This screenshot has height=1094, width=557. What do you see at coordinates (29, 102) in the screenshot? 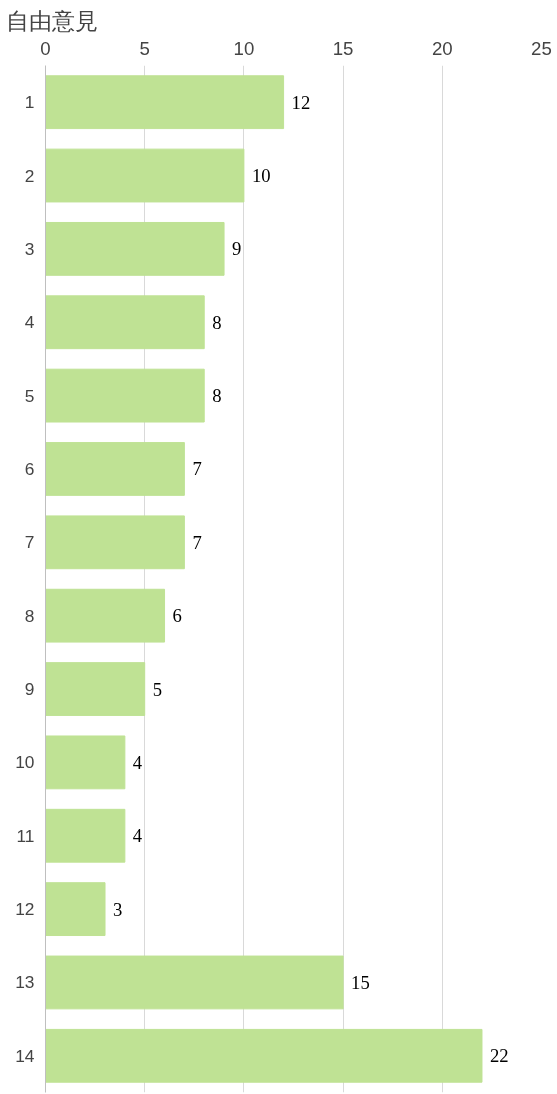
I see `y-tick-label: 1` at bounding box center [29, 102].